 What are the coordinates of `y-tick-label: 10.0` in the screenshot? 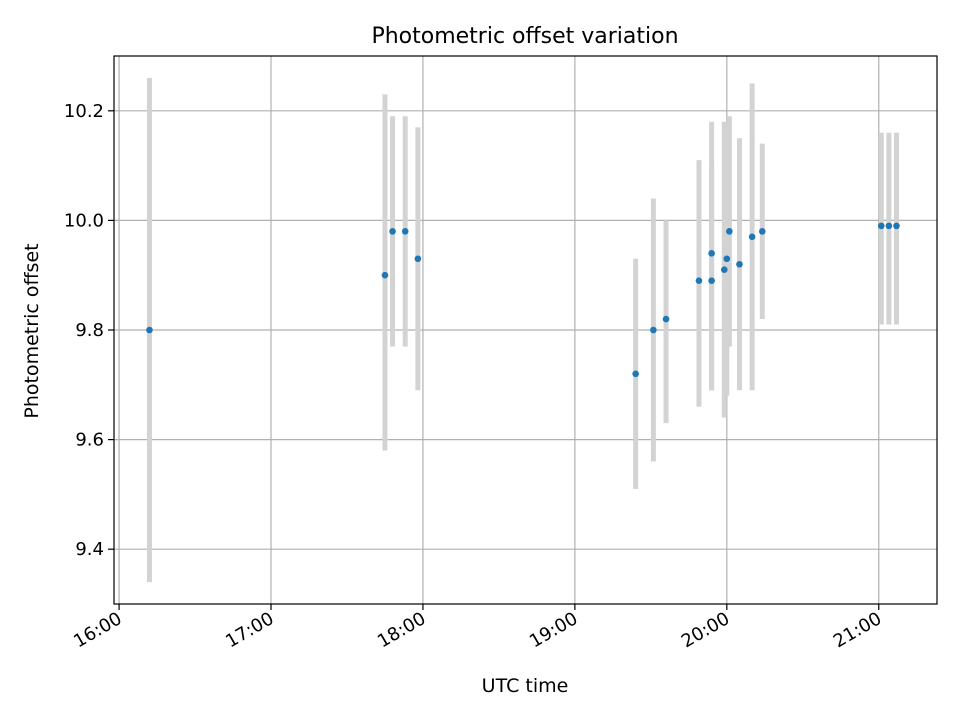 It's located at (84, 220).